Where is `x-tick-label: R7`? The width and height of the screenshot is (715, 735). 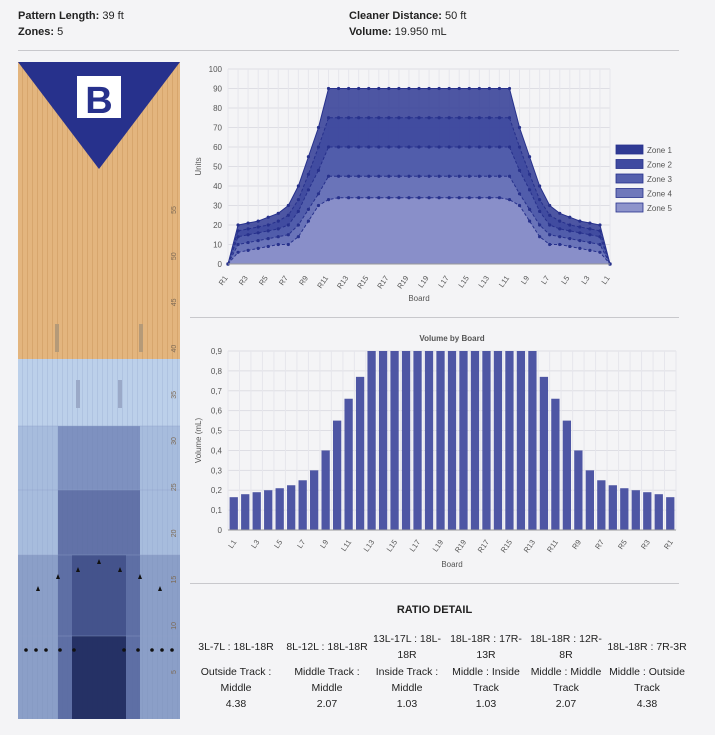 x-tick-label: R7 is located at coordinates (599, 544).